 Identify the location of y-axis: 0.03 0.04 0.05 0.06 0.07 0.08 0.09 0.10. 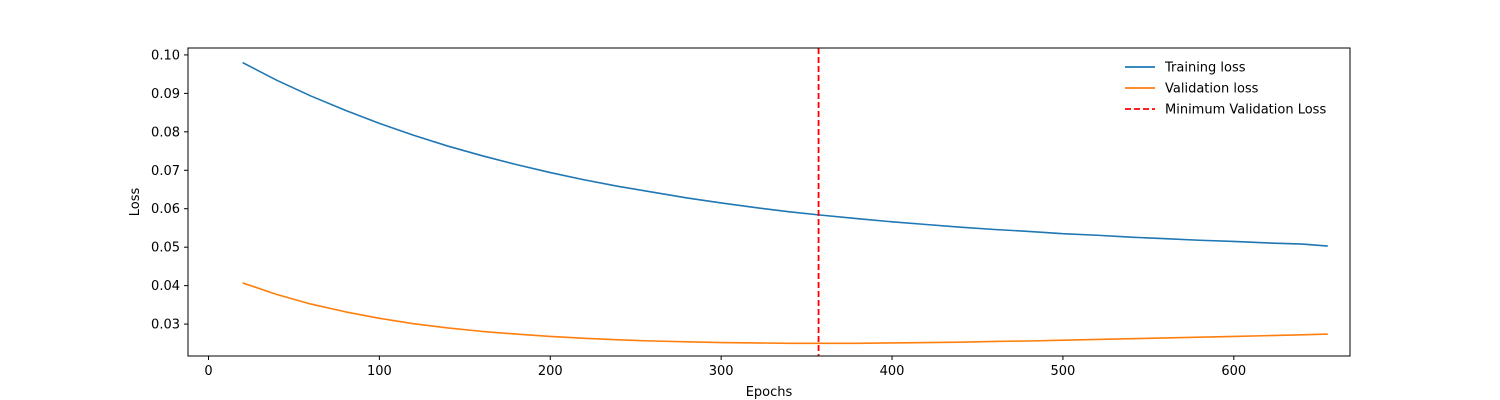
(169, 190).